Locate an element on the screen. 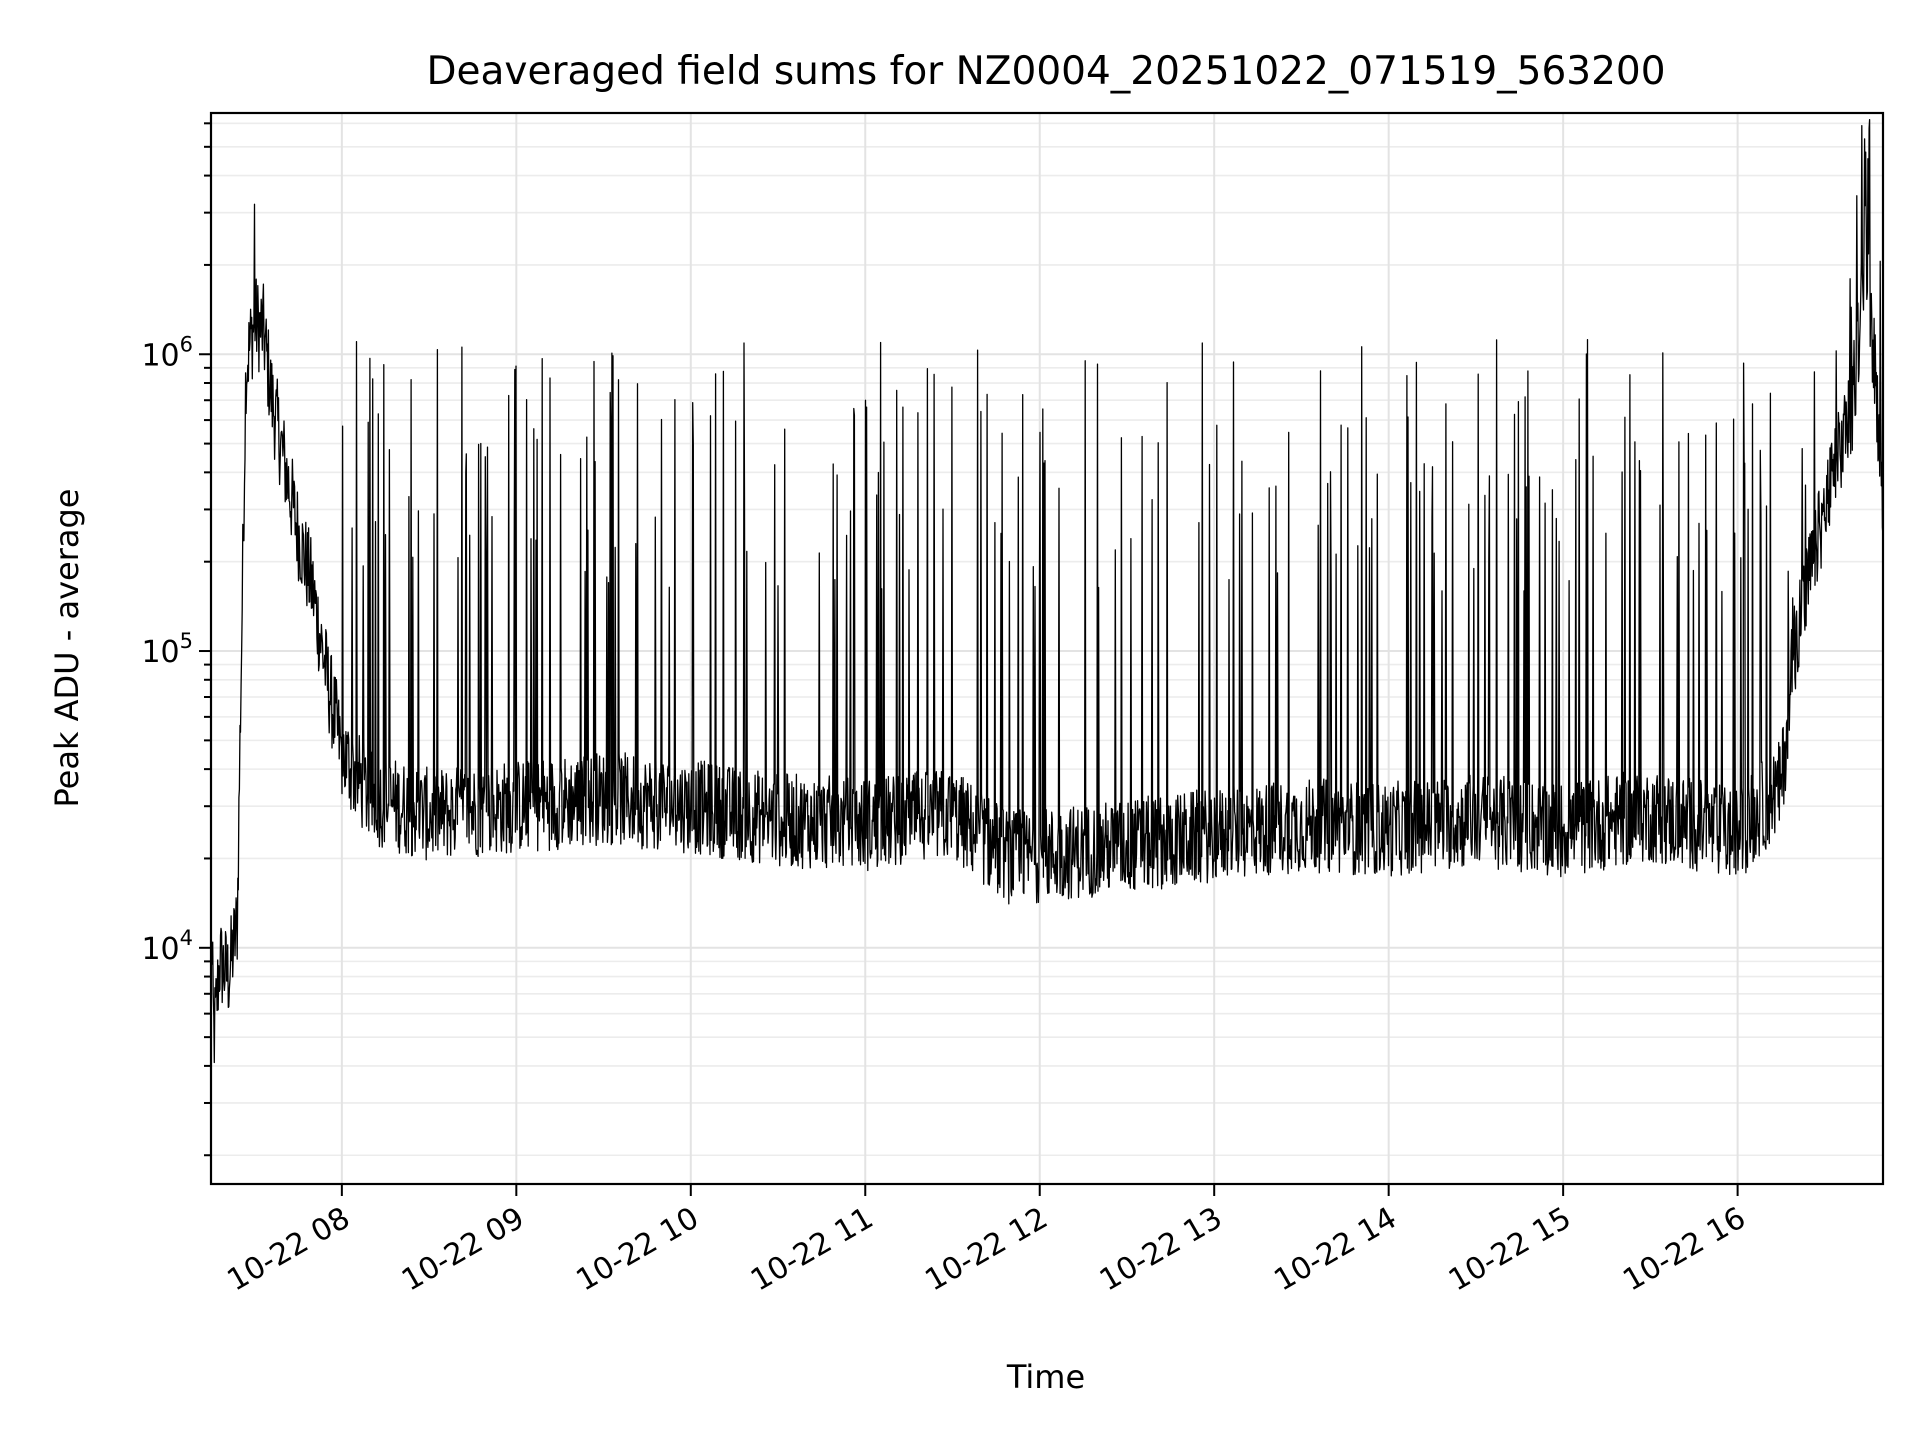  x-tick-label: 10-22 10 is located at coordinates (637, 1250).